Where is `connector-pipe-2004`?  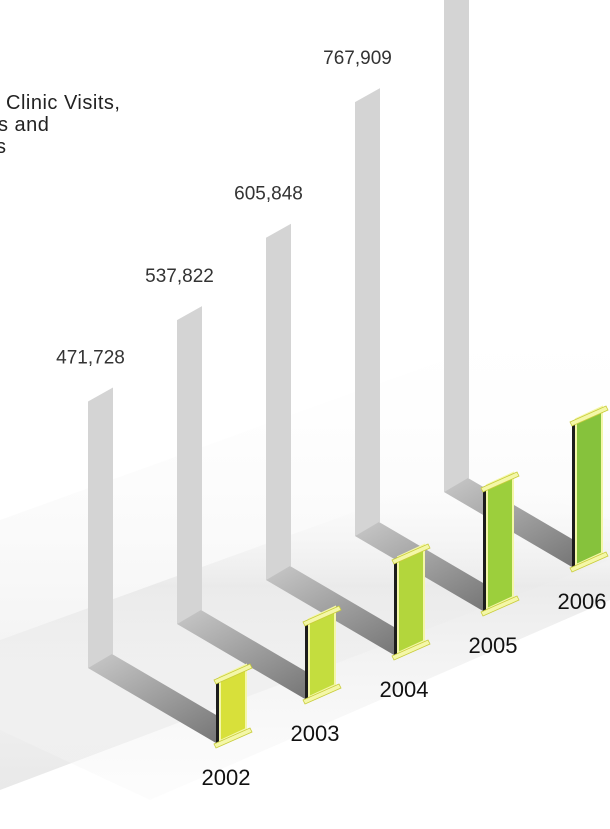
connector-pipe-2004 is located at coordinates (342, 610).